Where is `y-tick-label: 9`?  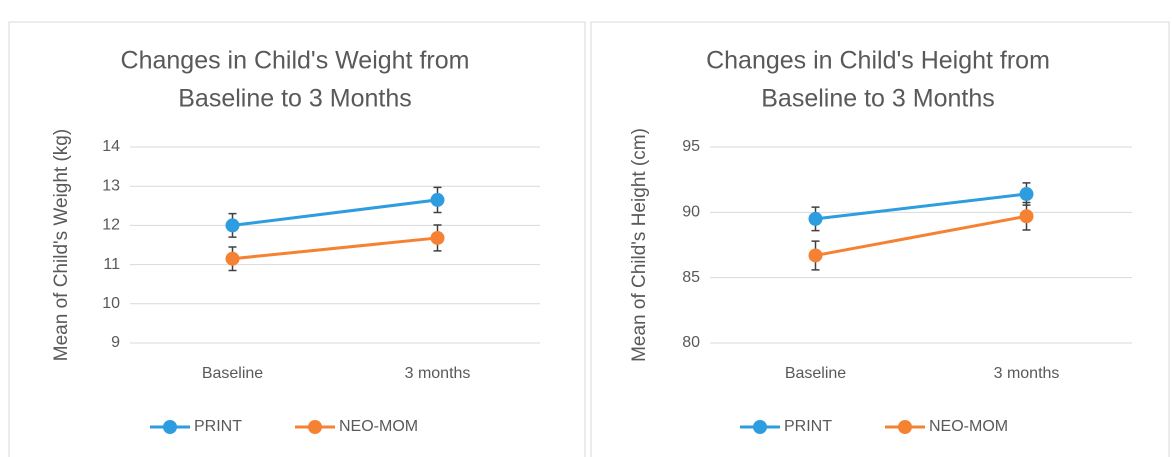 y-tick-label: 9 is located at coordinates (115, 342).